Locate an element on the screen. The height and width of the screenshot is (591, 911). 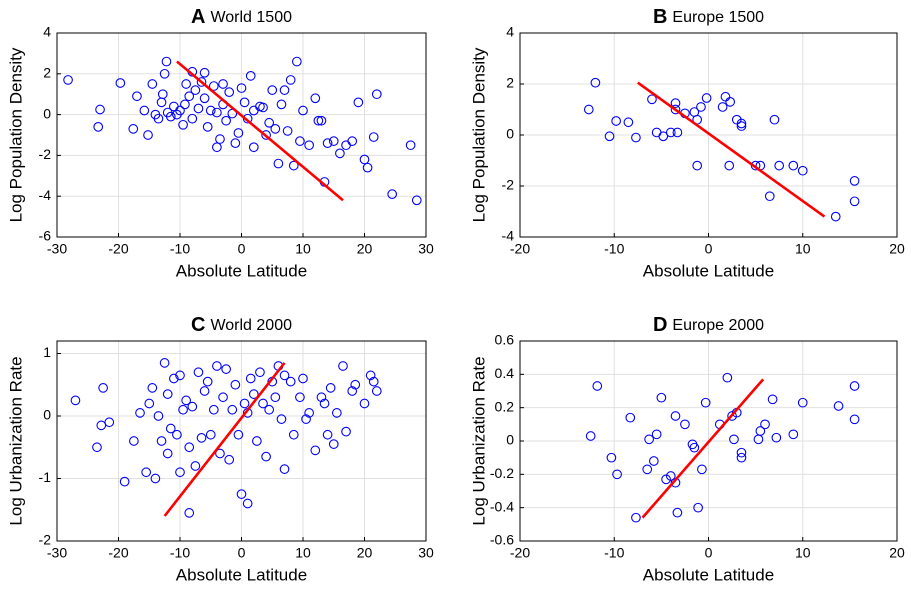
y-tick-label: 2 is located at coordinates (510, 83).